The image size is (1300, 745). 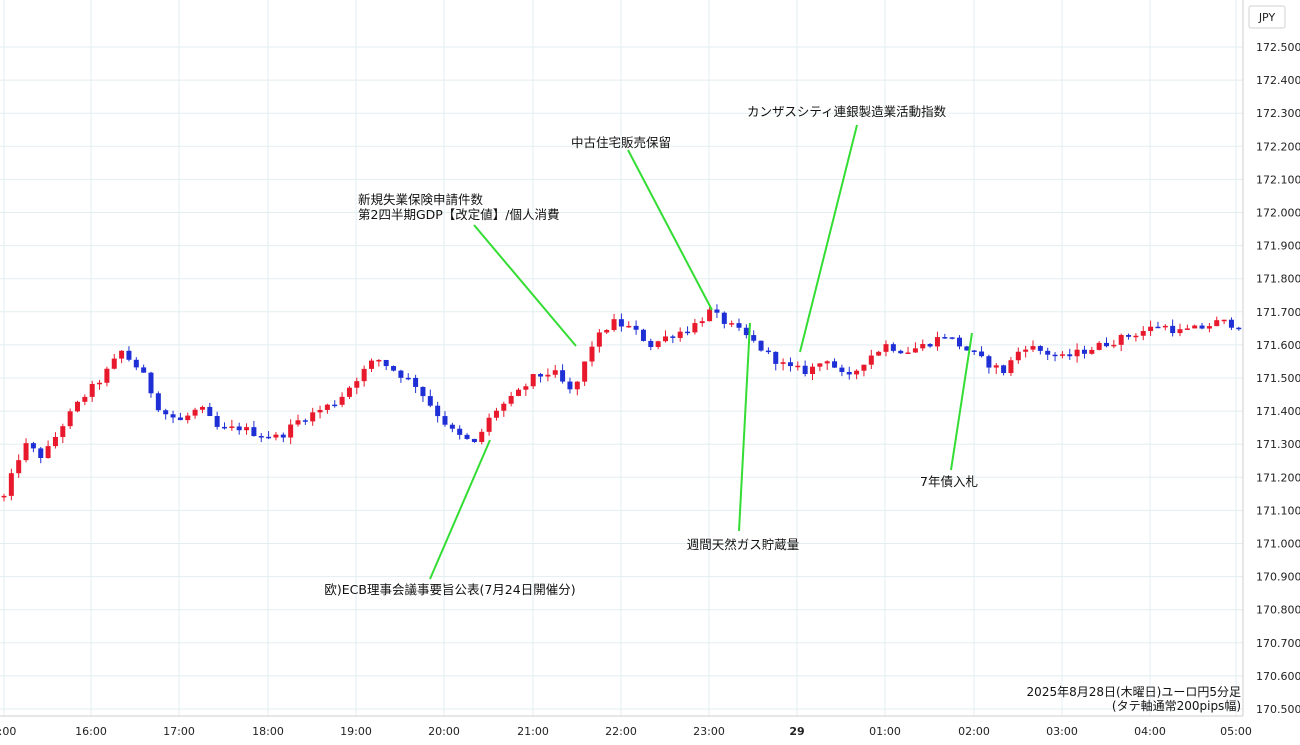 I want to click on annotation-label: カンザスシティ連銀製造業活動指数, so click(x=847, y=111).